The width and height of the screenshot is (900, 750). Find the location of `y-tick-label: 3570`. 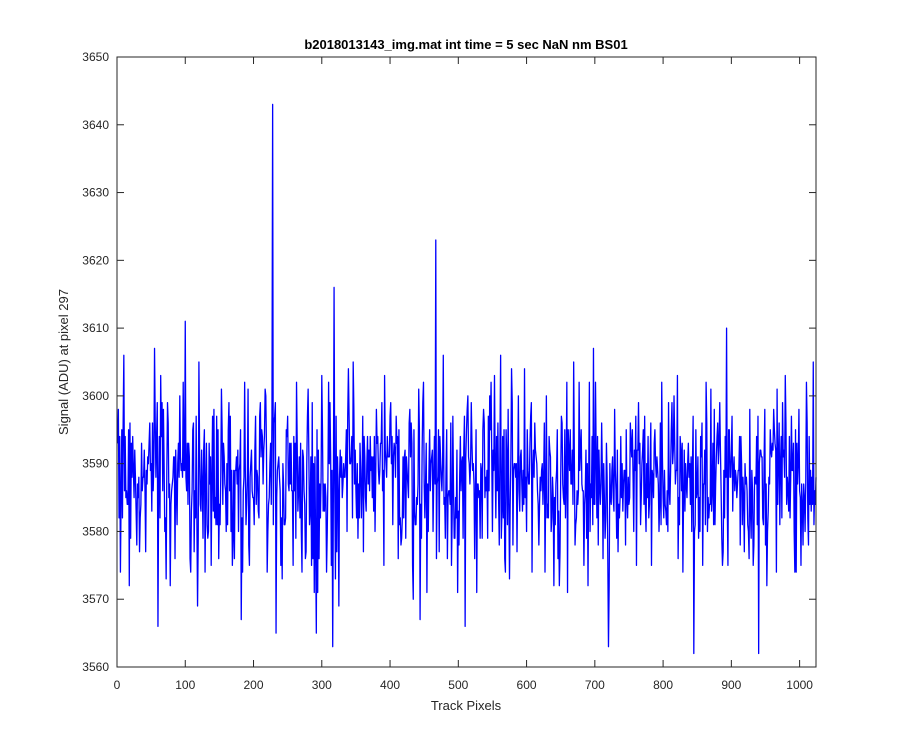

y-tick-label: 3570 is located at coordinates (95, 599).